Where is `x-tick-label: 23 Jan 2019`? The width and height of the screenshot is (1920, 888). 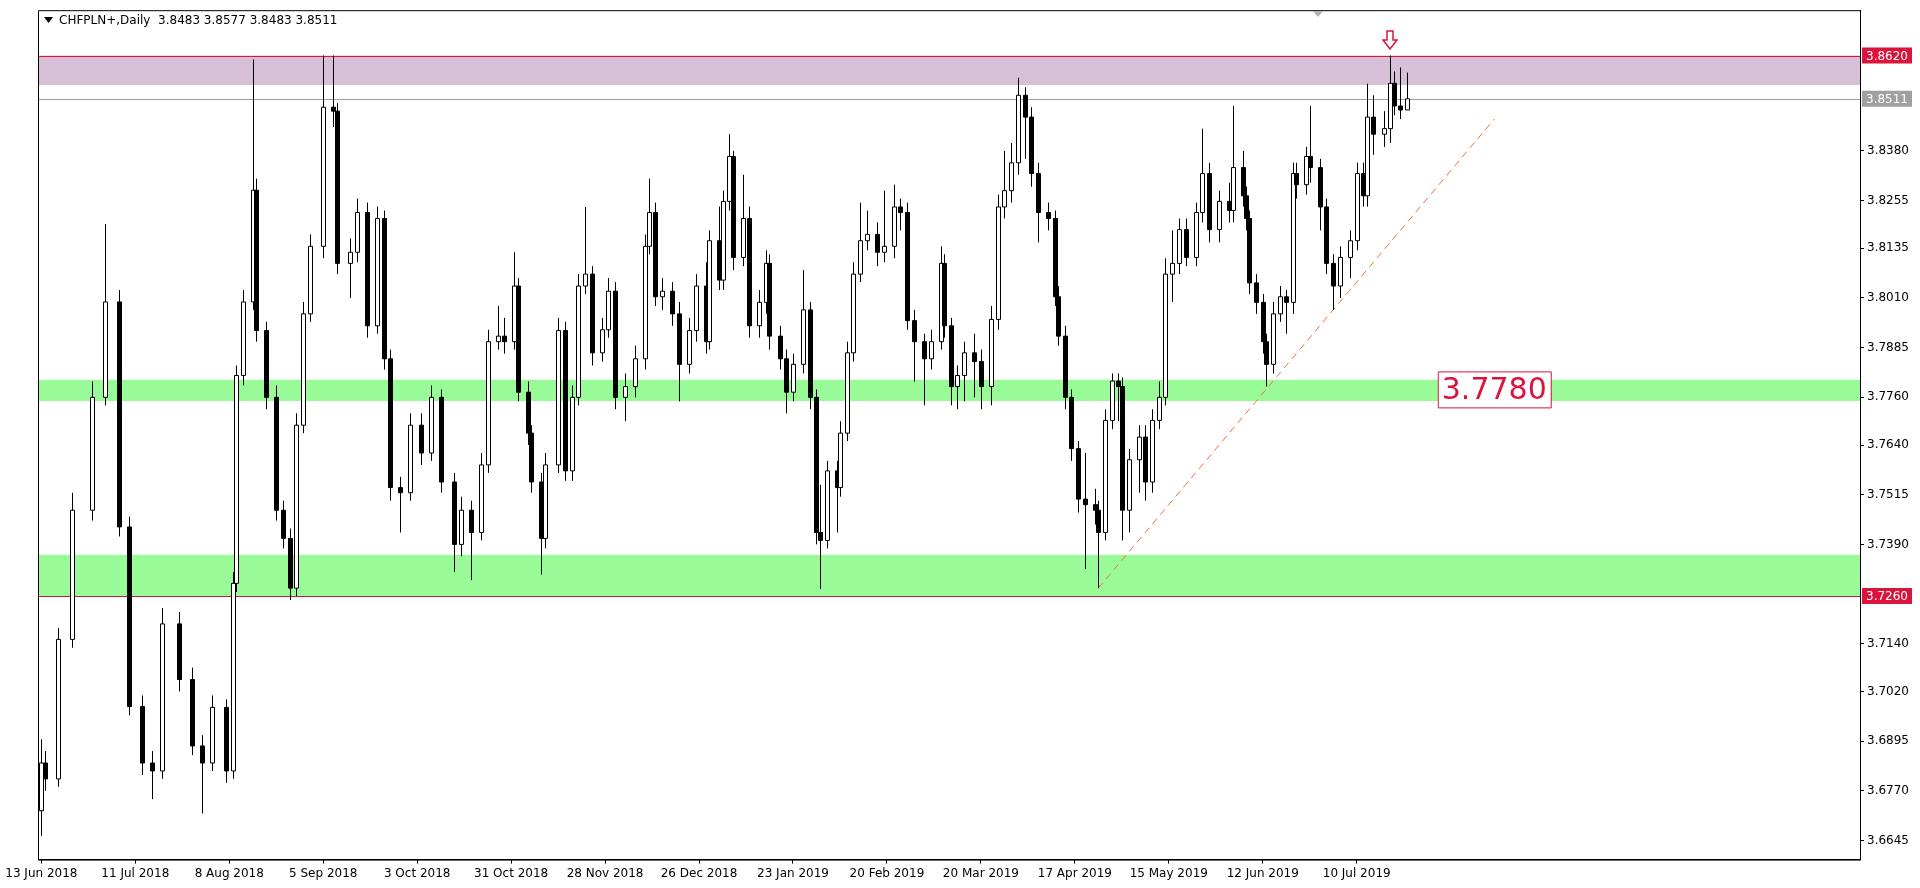 x-tick-label: 23 Jan 2019 is located at coordinates (793, 872).